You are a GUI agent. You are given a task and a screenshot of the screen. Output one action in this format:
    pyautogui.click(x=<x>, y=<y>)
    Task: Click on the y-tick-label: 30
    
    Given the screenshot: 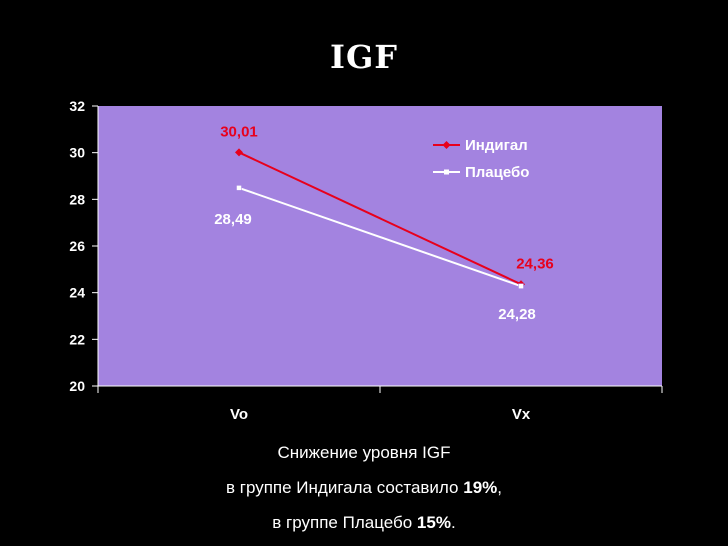 What is the action you would take?
    pyautogui.click(x=77, y=153)
    